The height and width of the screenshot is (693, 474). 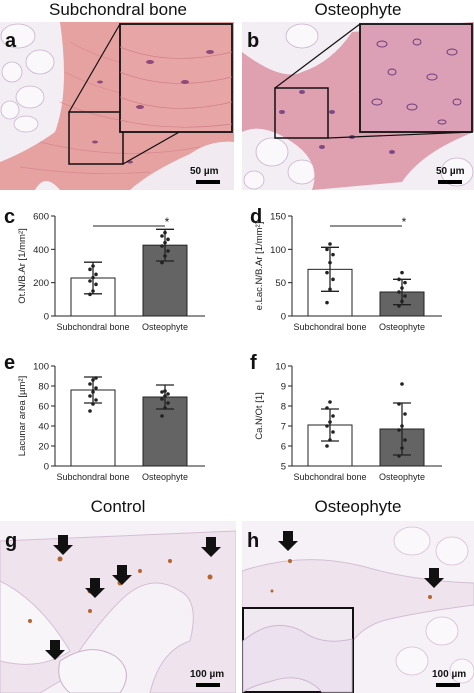 I want to click on y-tick-label: 150, so click(x=278, y=217).